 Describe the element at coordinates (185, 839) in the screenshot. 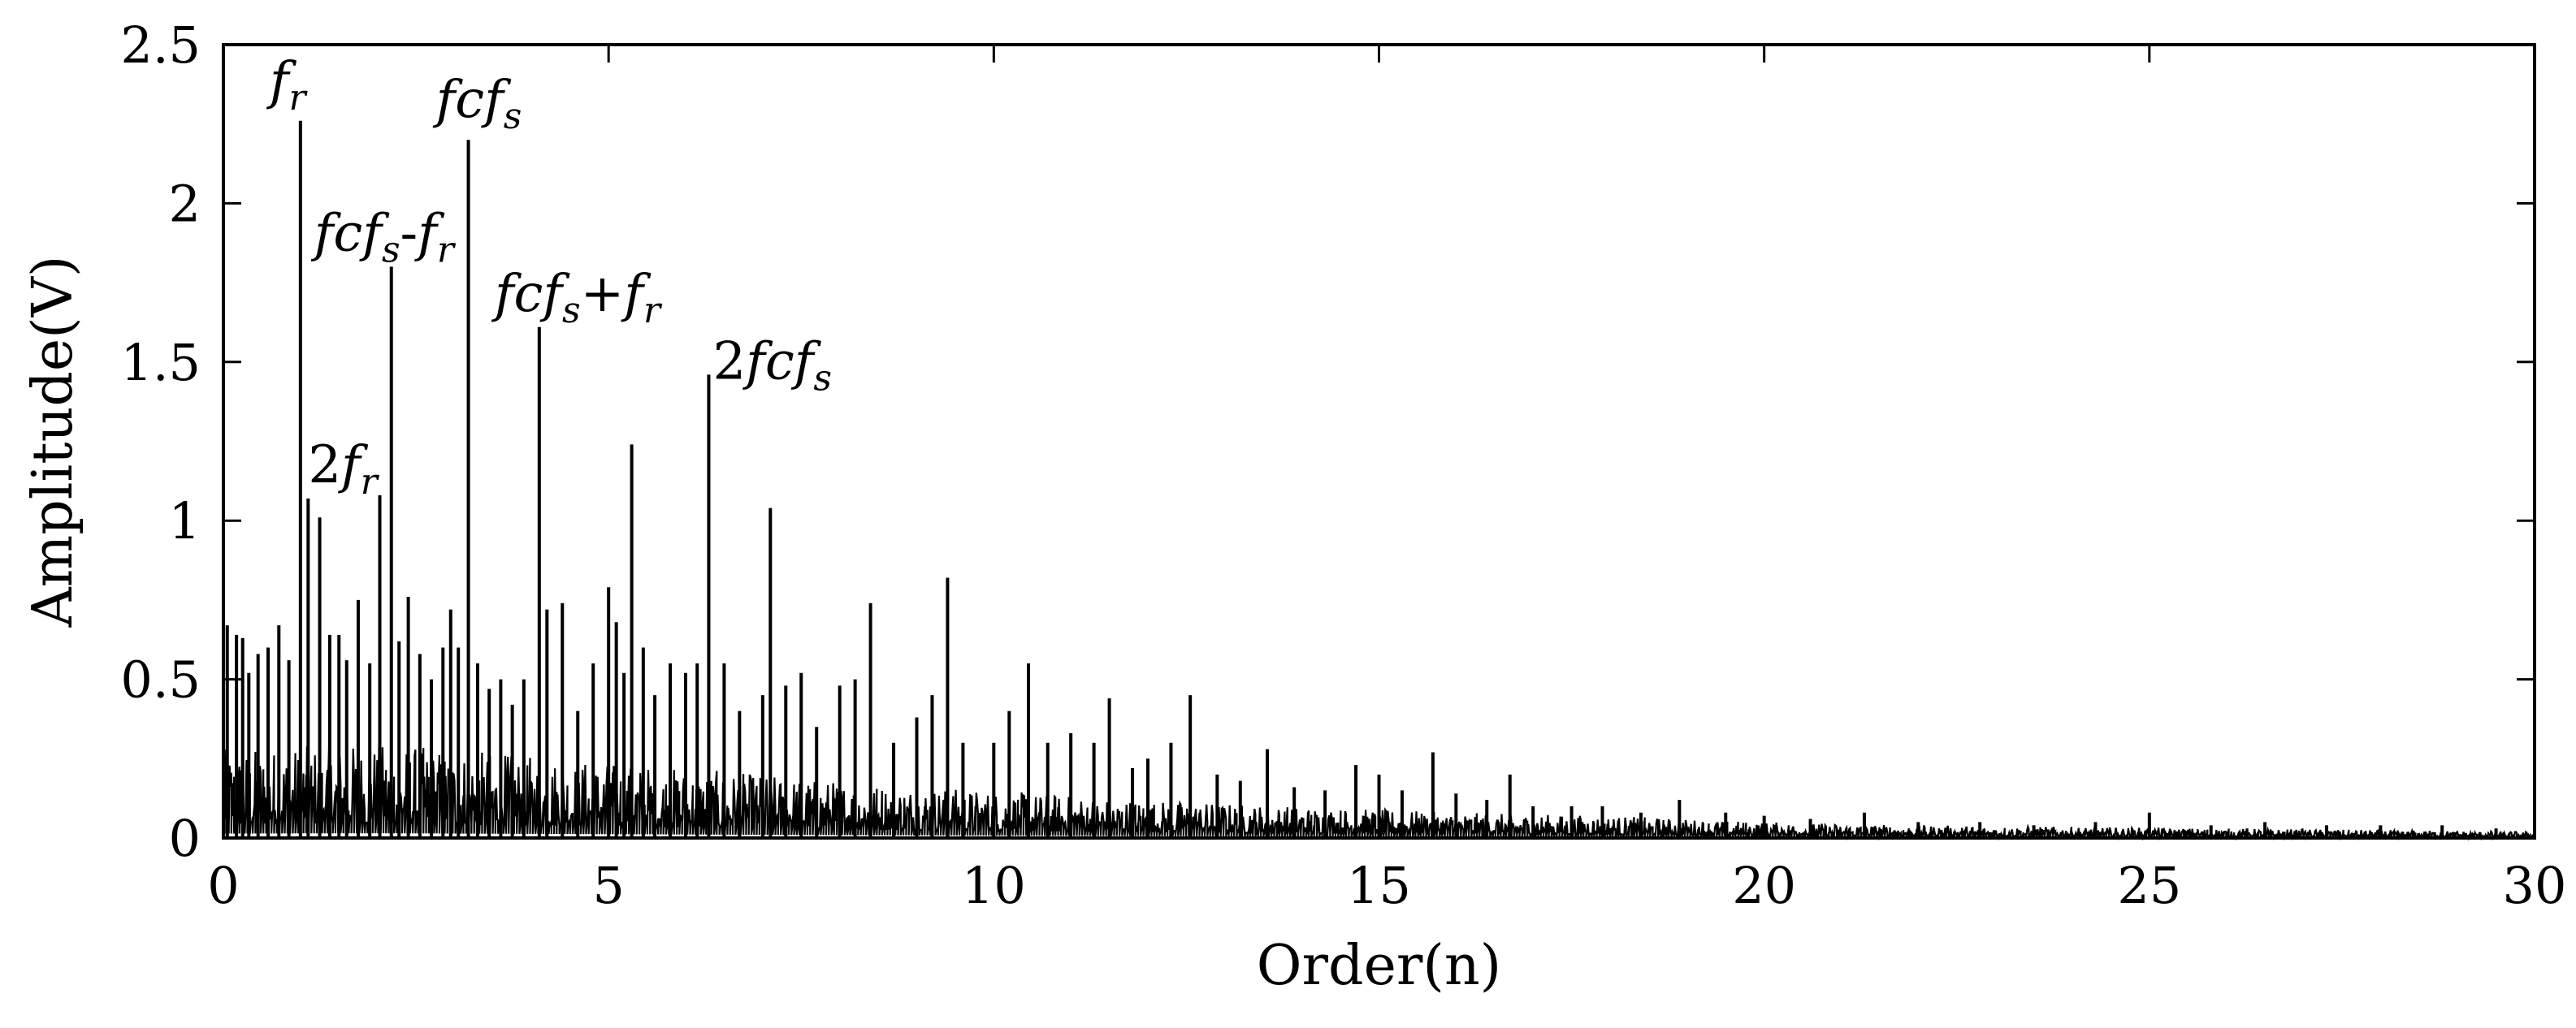

I see `y-tick-label: 0` at that location.